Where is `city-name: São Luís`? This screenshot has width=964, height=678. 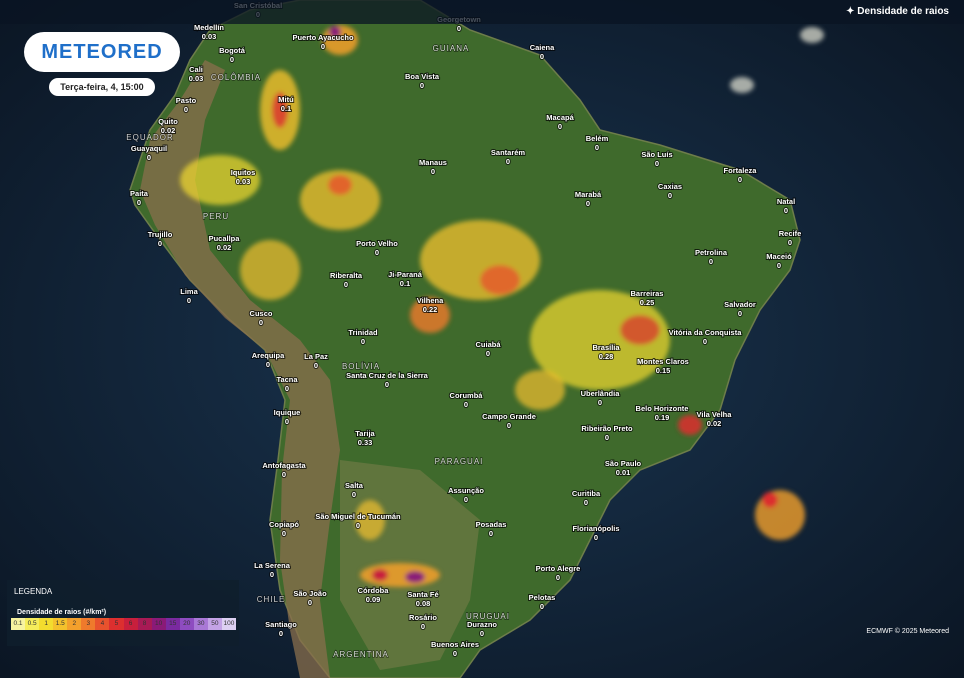 city-name: São Luís is located at coordinates (656, 154).